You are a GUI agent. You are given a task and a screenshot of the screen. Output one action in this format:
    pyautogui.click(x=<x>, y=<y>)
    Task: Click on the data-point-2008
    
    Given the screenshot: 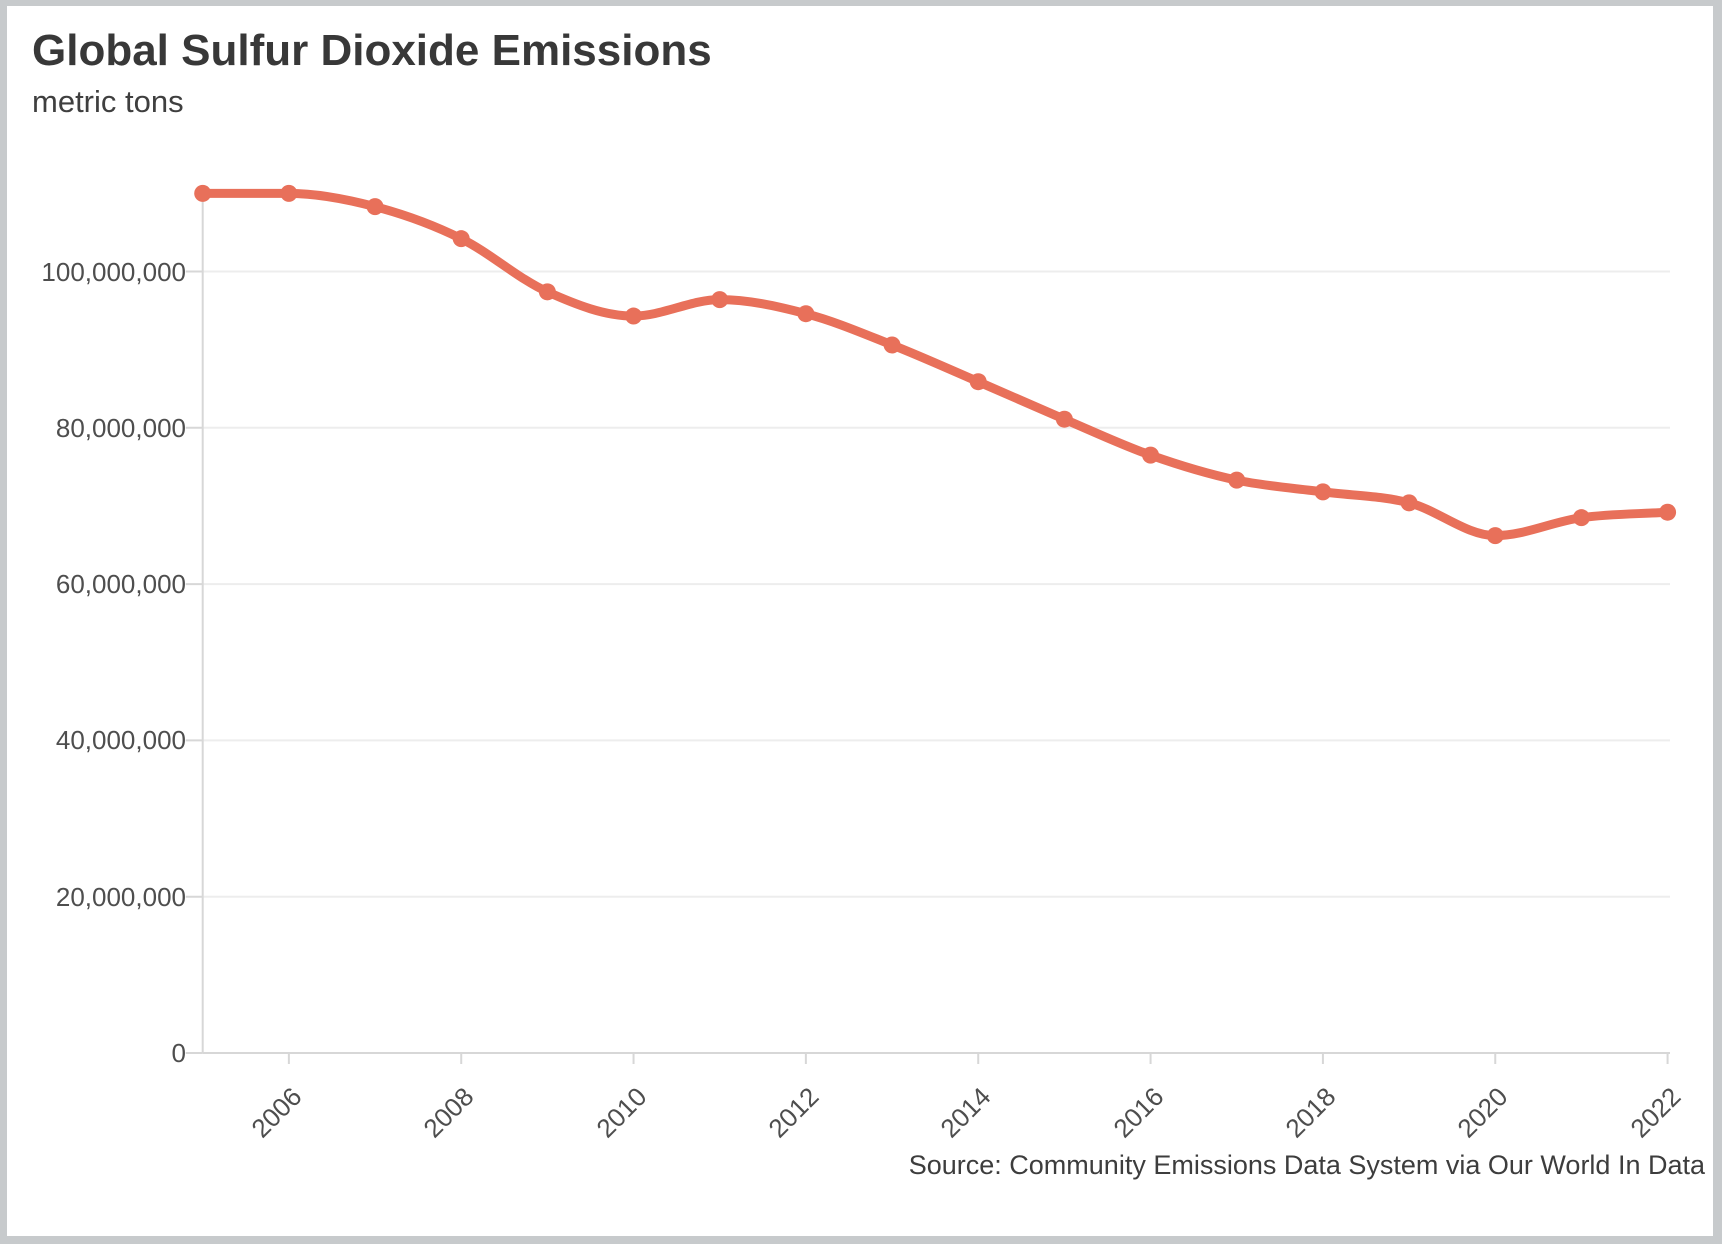 What is the action you would take?
    pyautogui.click(x=461, y=239)
    